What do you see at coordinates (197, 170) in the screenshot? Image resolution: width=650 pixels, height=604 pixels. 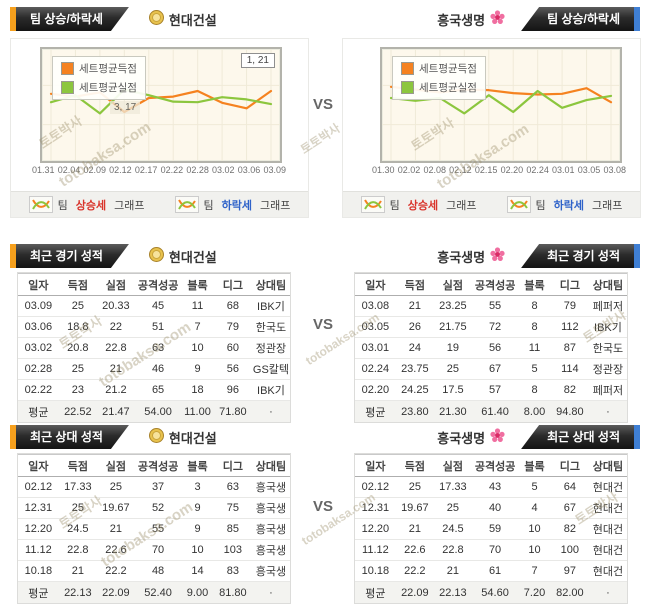 I see `x-tick-label: 02.28` at bounding box center [197, 170].